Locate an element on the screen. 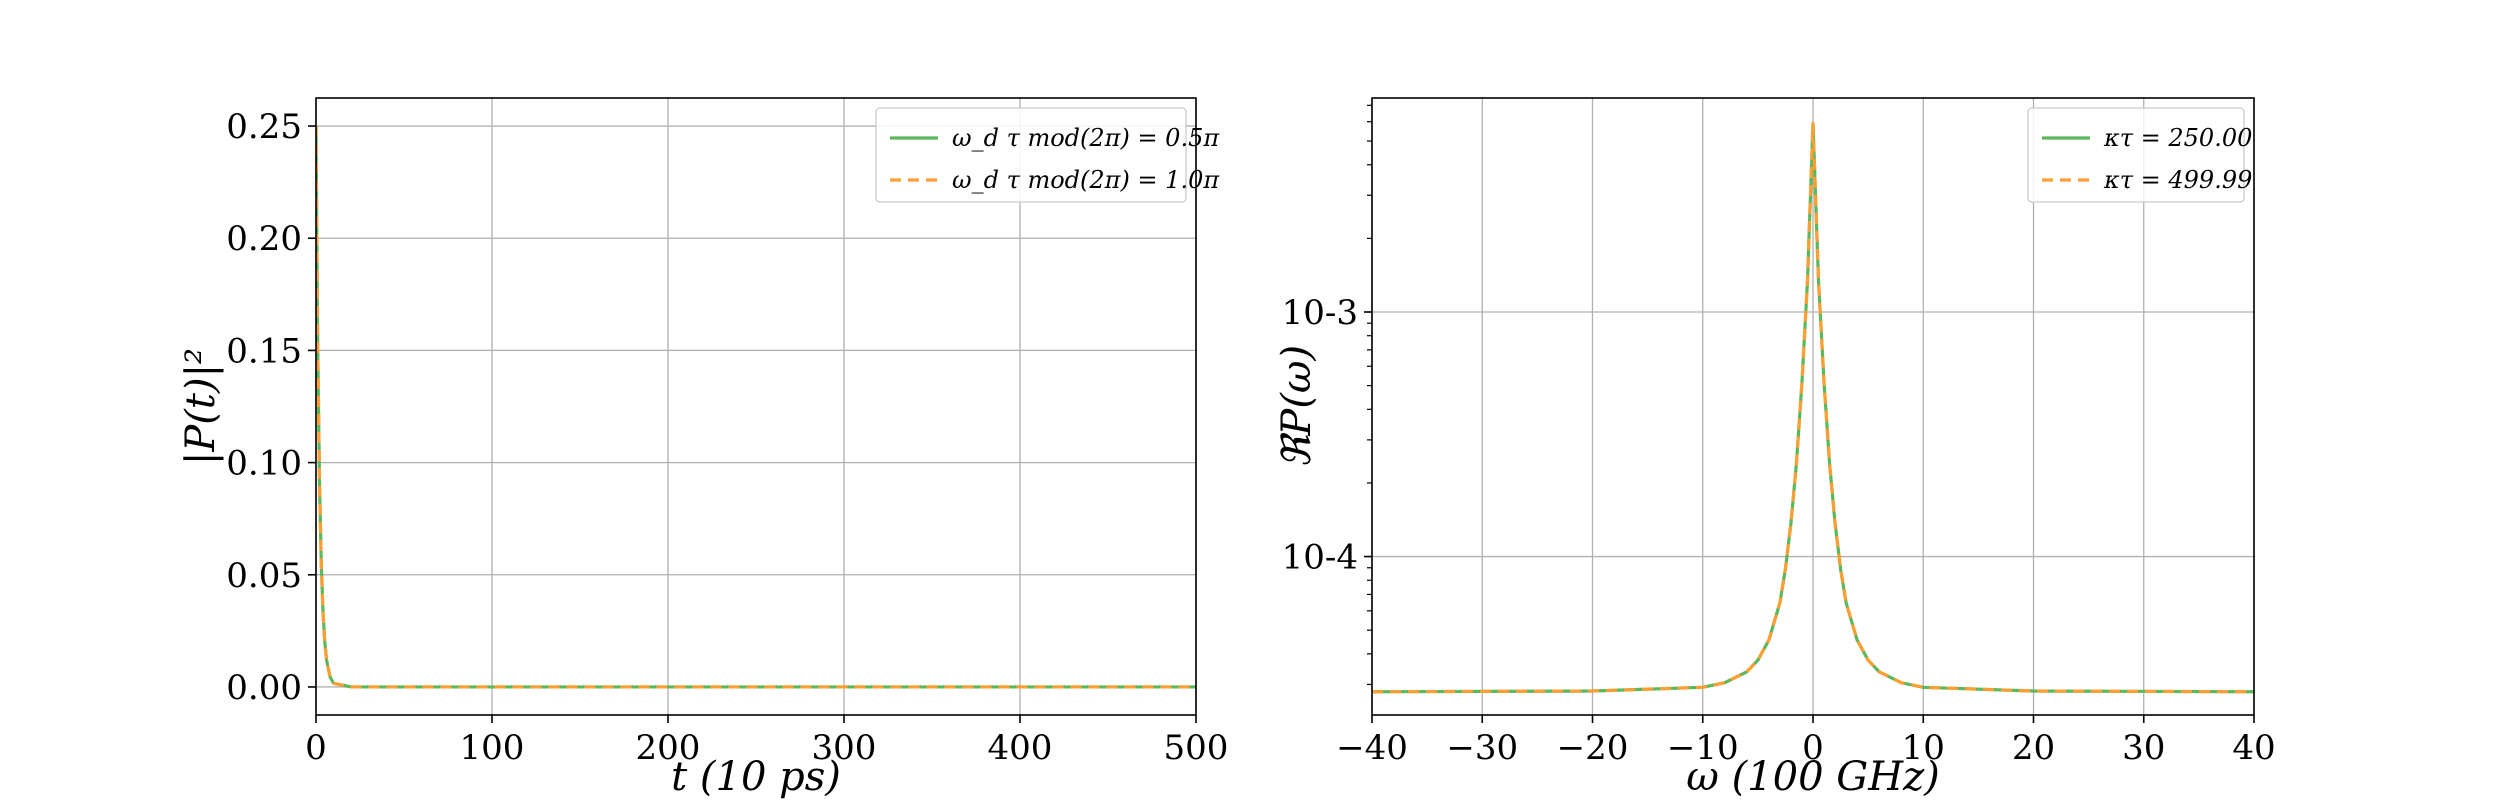  x-tick-label: 500 is located at coordinates (1196, 748).